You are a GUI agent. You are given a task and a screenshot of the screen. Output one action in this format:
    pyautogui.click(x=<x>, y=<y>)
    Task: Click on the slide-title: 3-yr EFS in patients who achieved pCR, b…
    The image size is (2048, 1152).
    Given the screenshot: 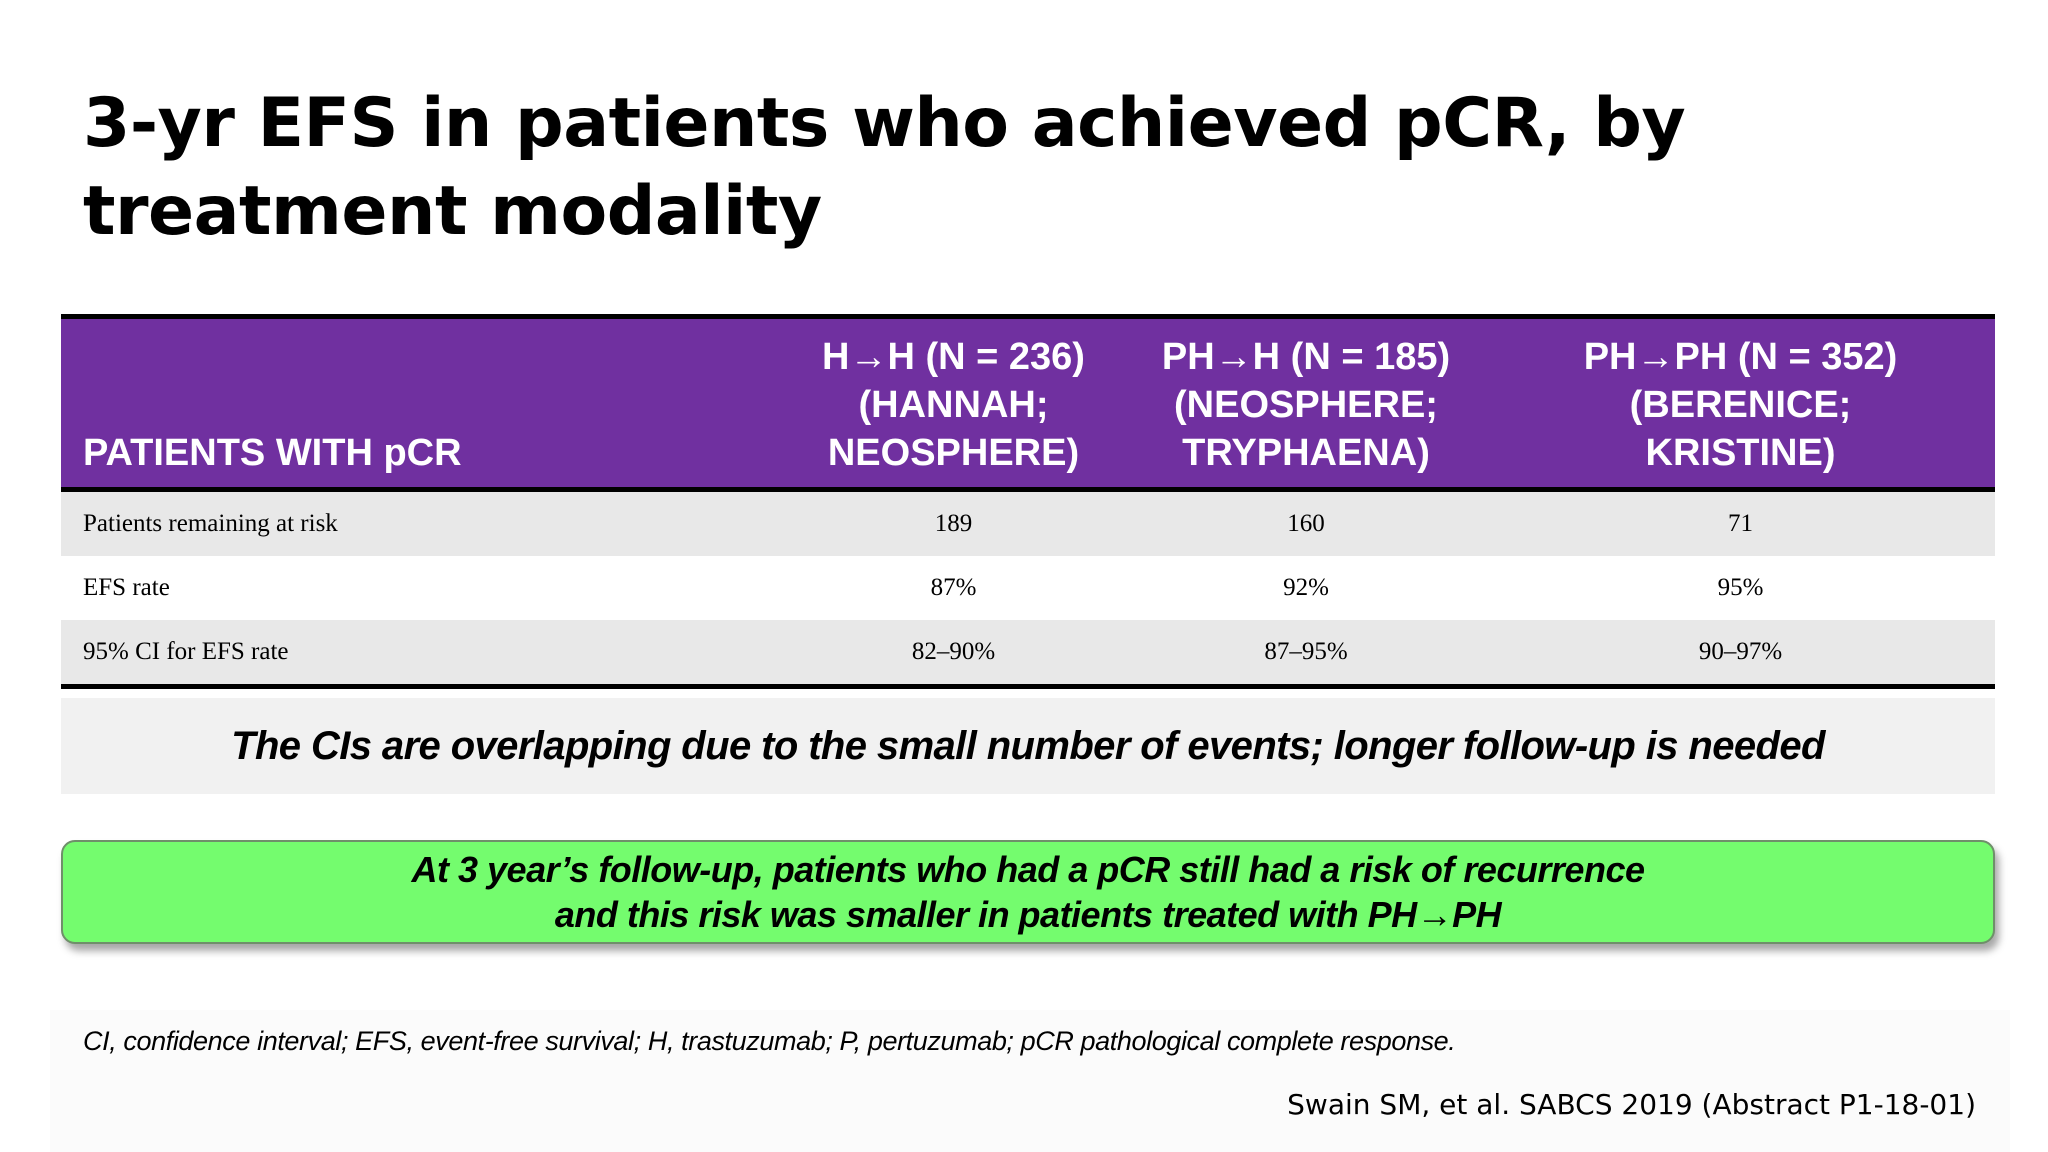 What is the action you would take?
    pyautogui.click(x=884, y=167)
    